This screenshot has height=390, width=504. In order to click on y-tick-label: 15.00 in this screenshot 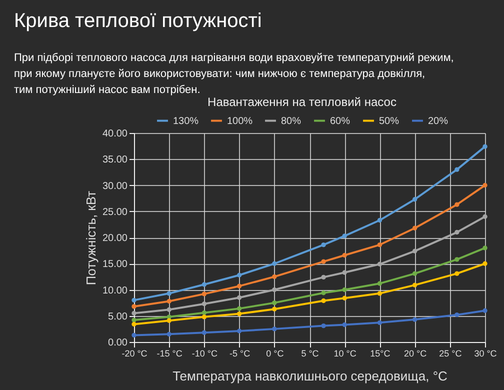, I will do `click(115, 264)`.